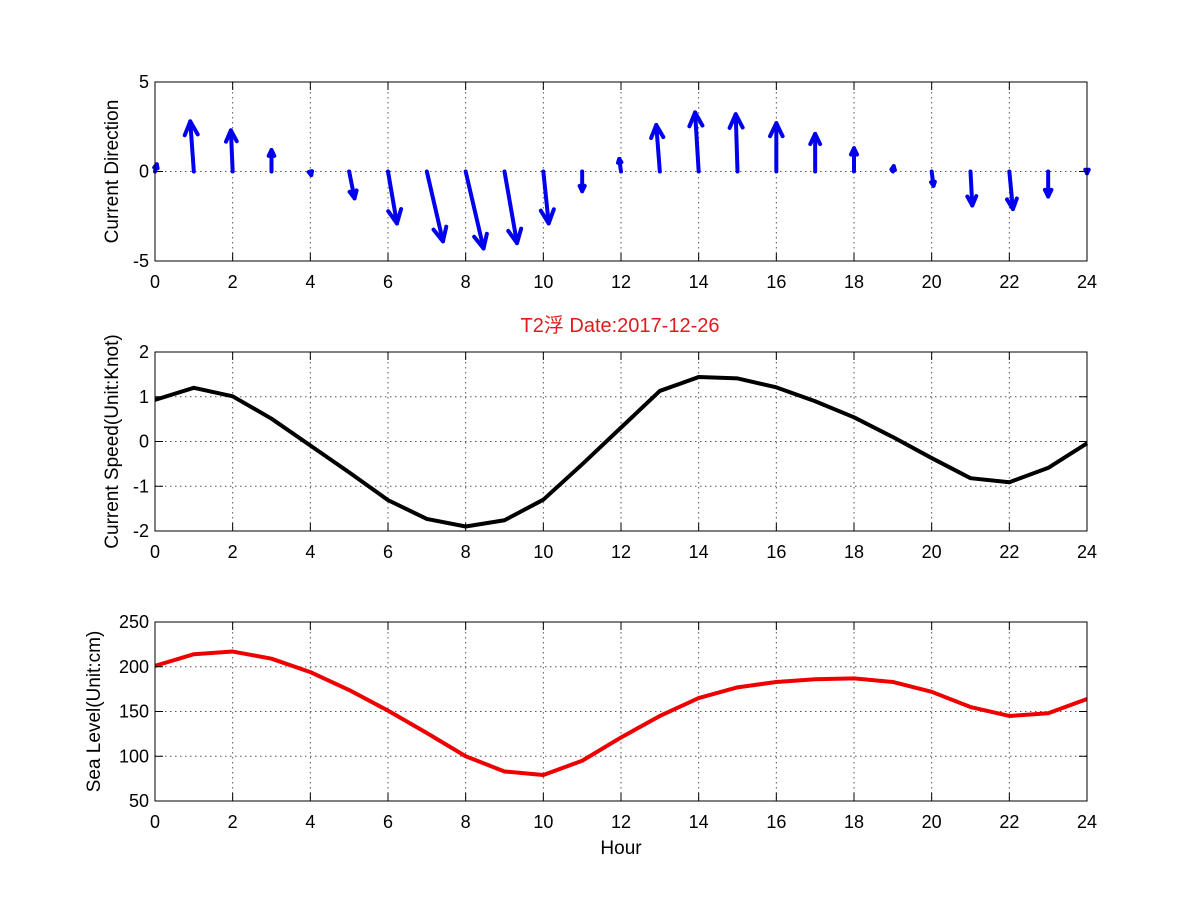  I want to click on y-tick-label: 150, so click(134, 712).